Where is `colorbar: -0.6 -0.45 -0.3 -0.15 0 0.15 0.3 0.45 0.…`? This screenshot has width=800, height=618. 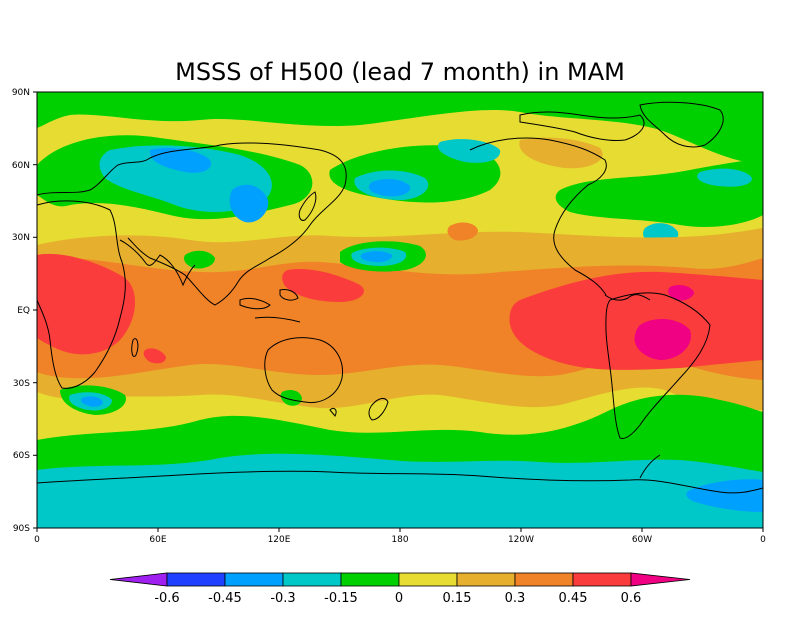 colorbar: -0.6 -0.45 -0.3 -0.15 0 0.15 0.3 0.45 0.… is located at coordinates (400, 589).